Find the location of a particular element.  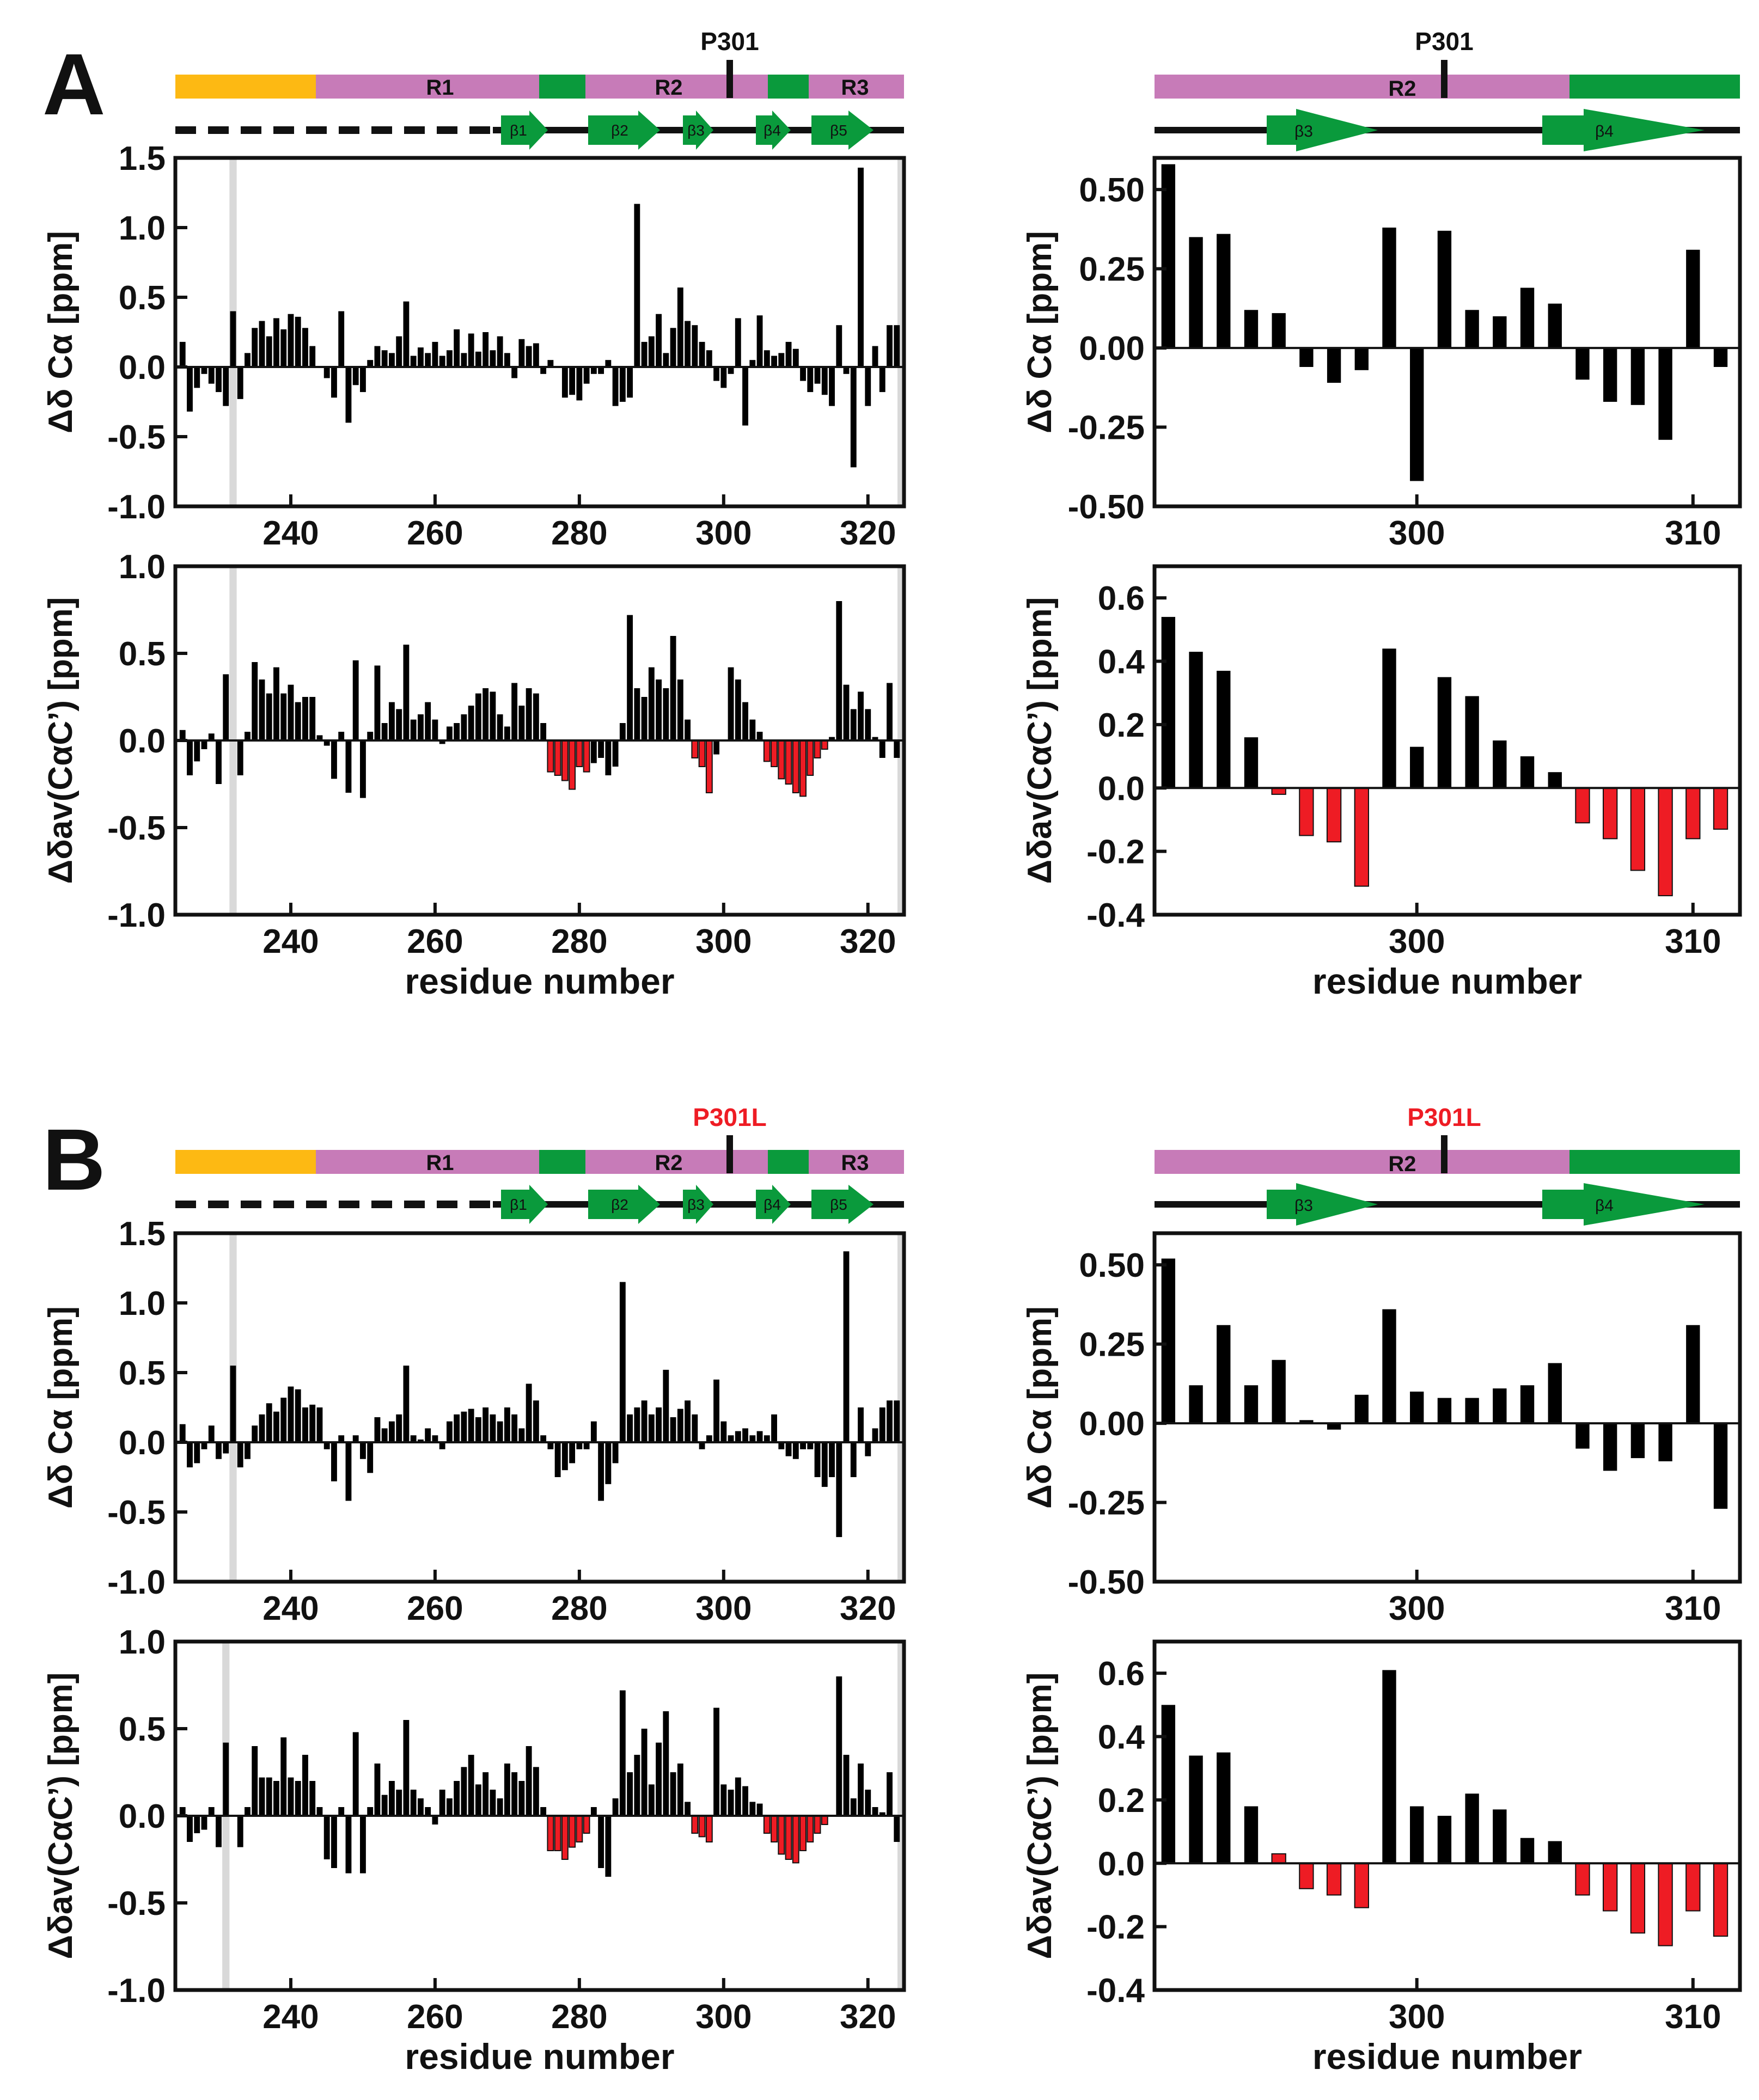

domain-r2 is located at coordinates (676, 1162).